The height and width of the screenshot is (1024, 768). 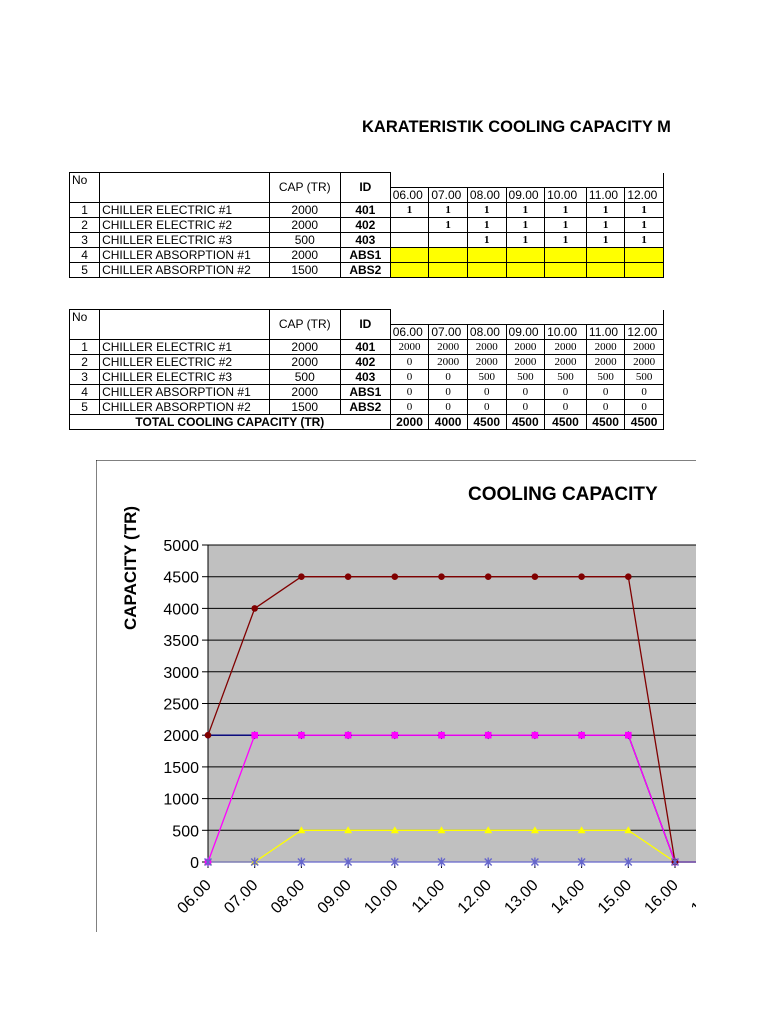 What do you see at coordinates (84, 269) in the screenshot?
I see `row-no: 5` at bounding box center [84, 269].